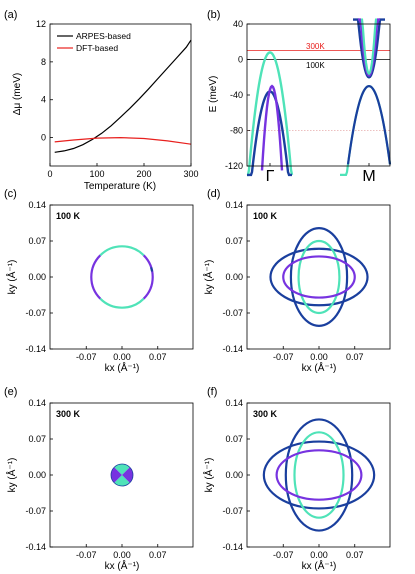 The width and height of the screenshot is (415, 574). What do you see at coordinates (234, 166) in the screenshot?
I see `y-tick-label: -120` at bounding box center [234, 166].